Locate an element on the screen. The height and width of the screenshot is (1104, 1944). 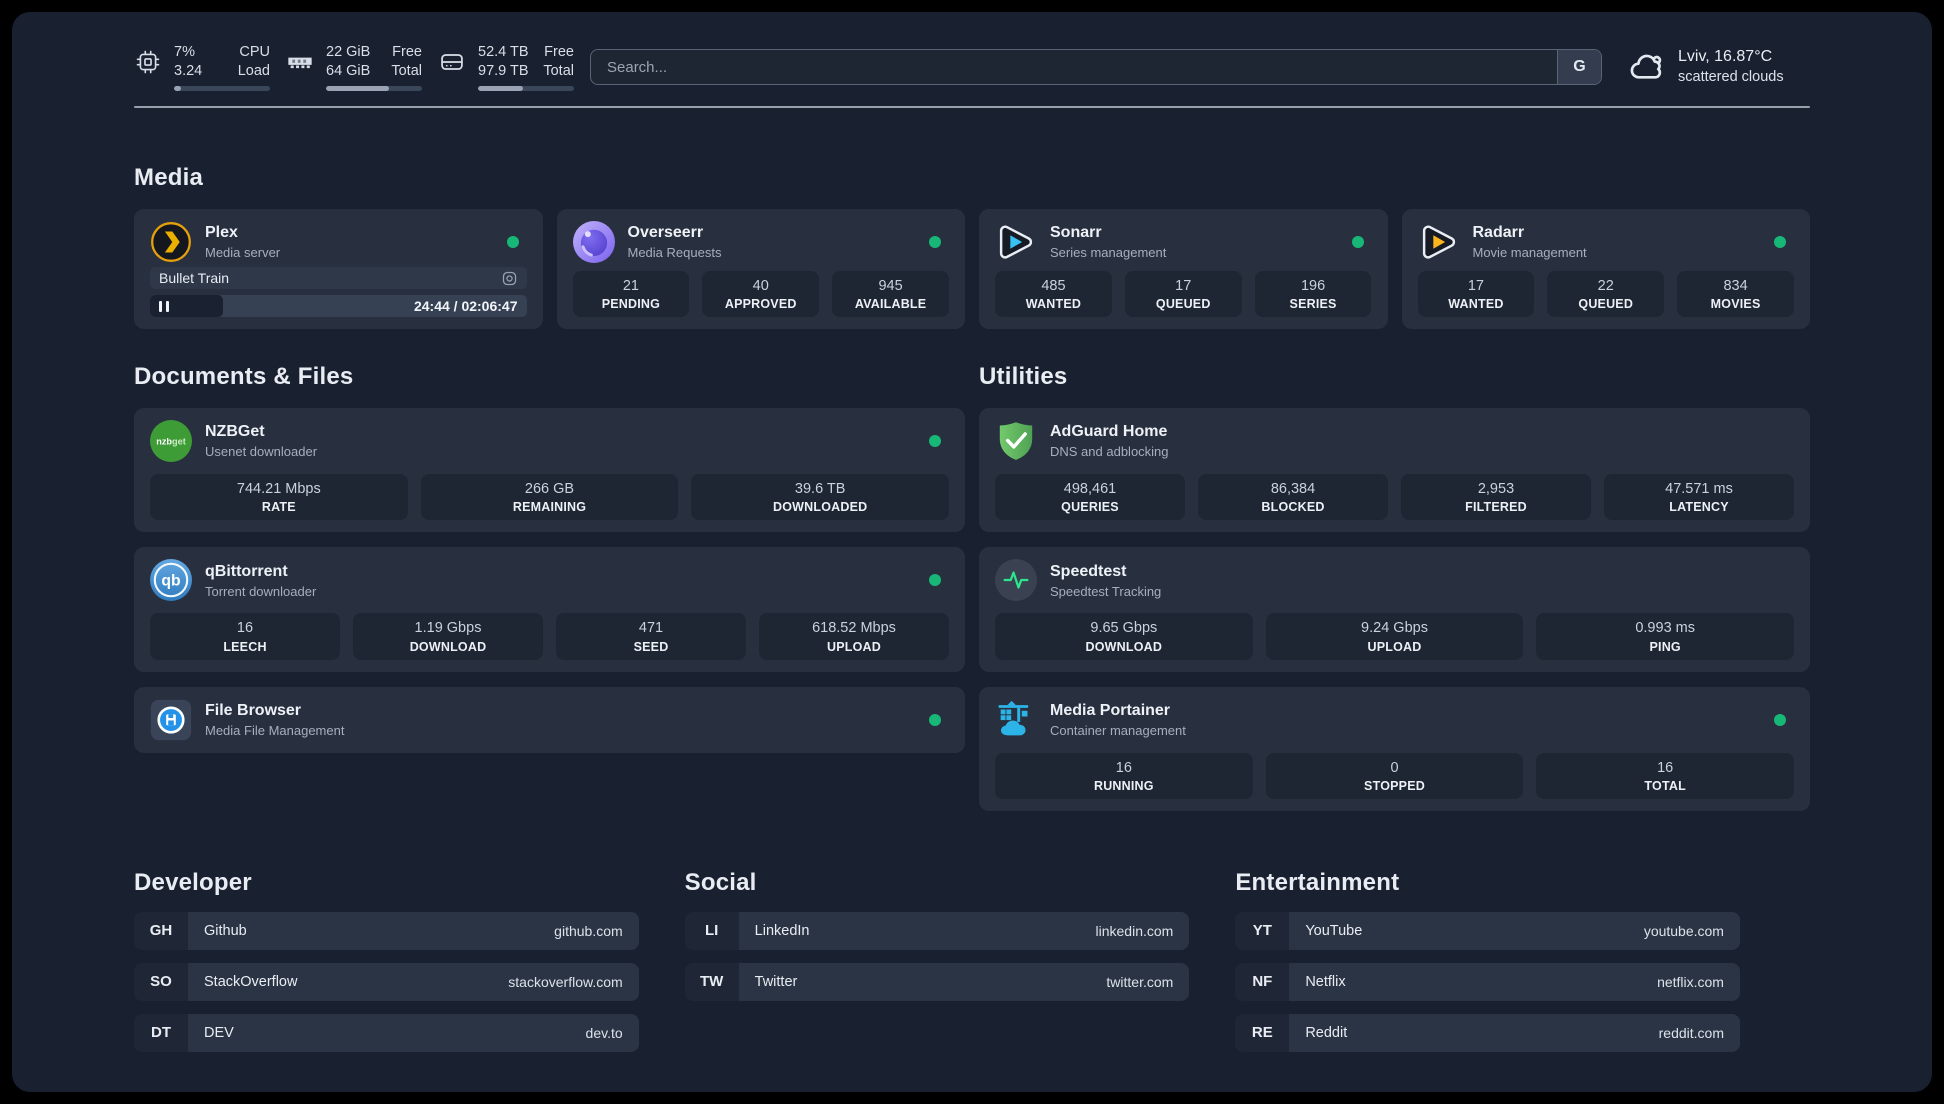
stat-tile-upload: 9.24 Gbps UPLOAD is located at coordinates (1394, 636).